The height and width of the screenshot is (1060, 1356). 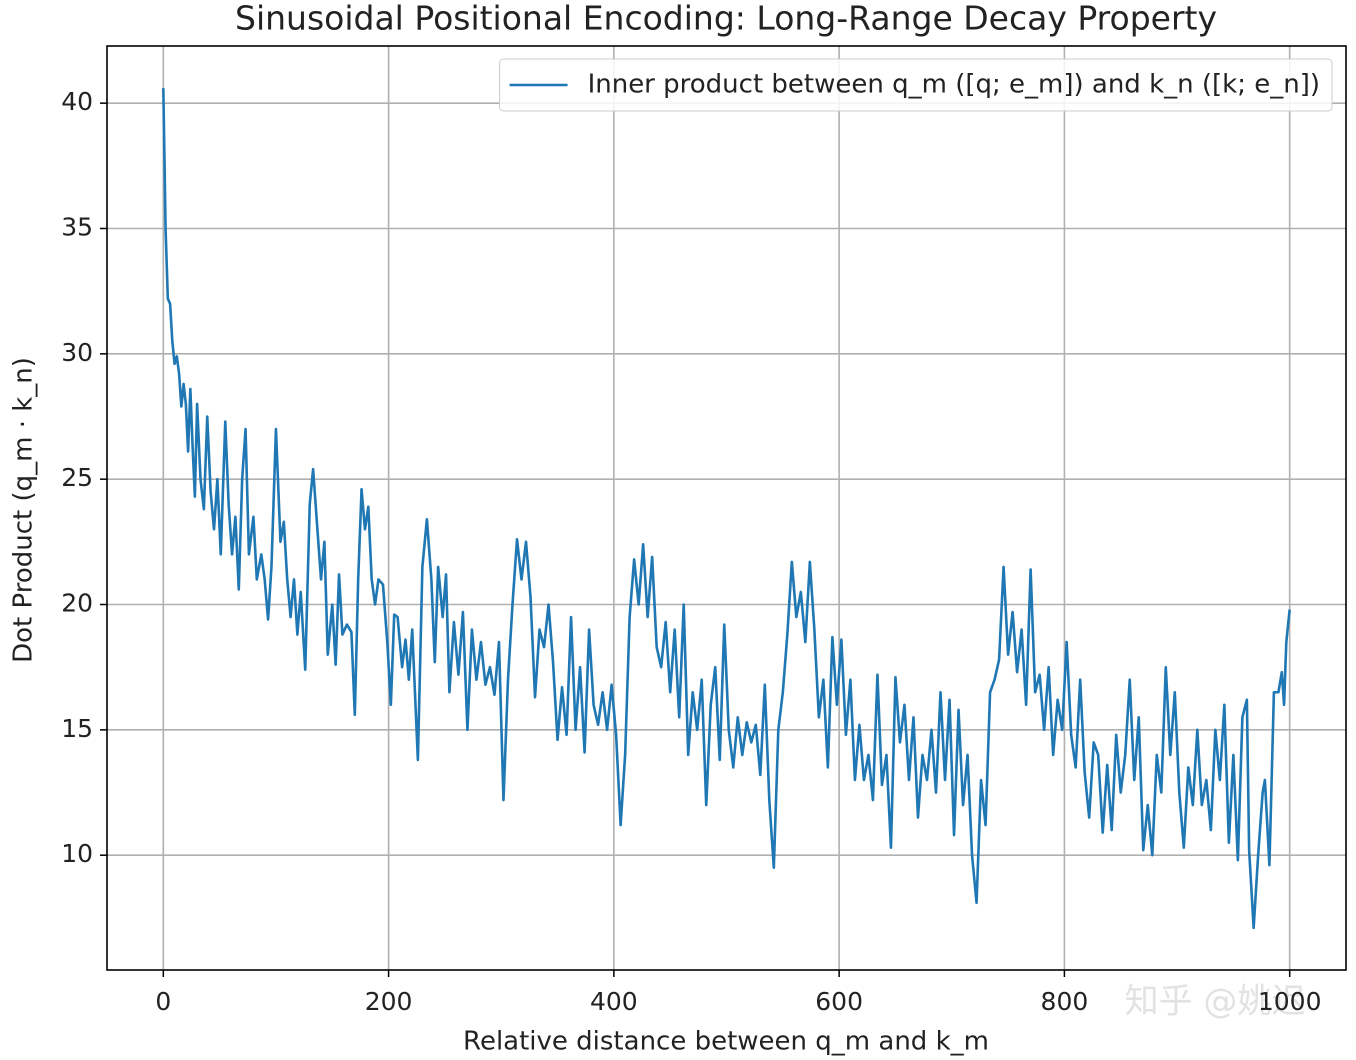 I want to click on y-tick-label: 20, so click(x=77, y=603).